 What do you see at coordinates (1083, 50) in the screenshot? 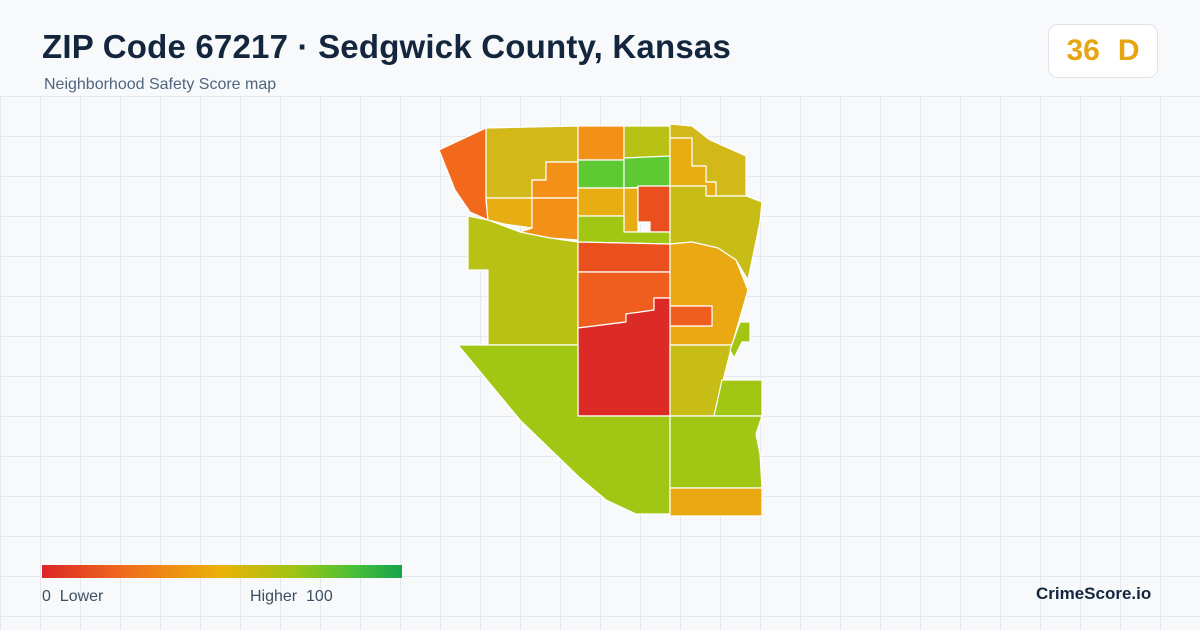
I see `score-value: 36` at bounding box center [1083, 50].